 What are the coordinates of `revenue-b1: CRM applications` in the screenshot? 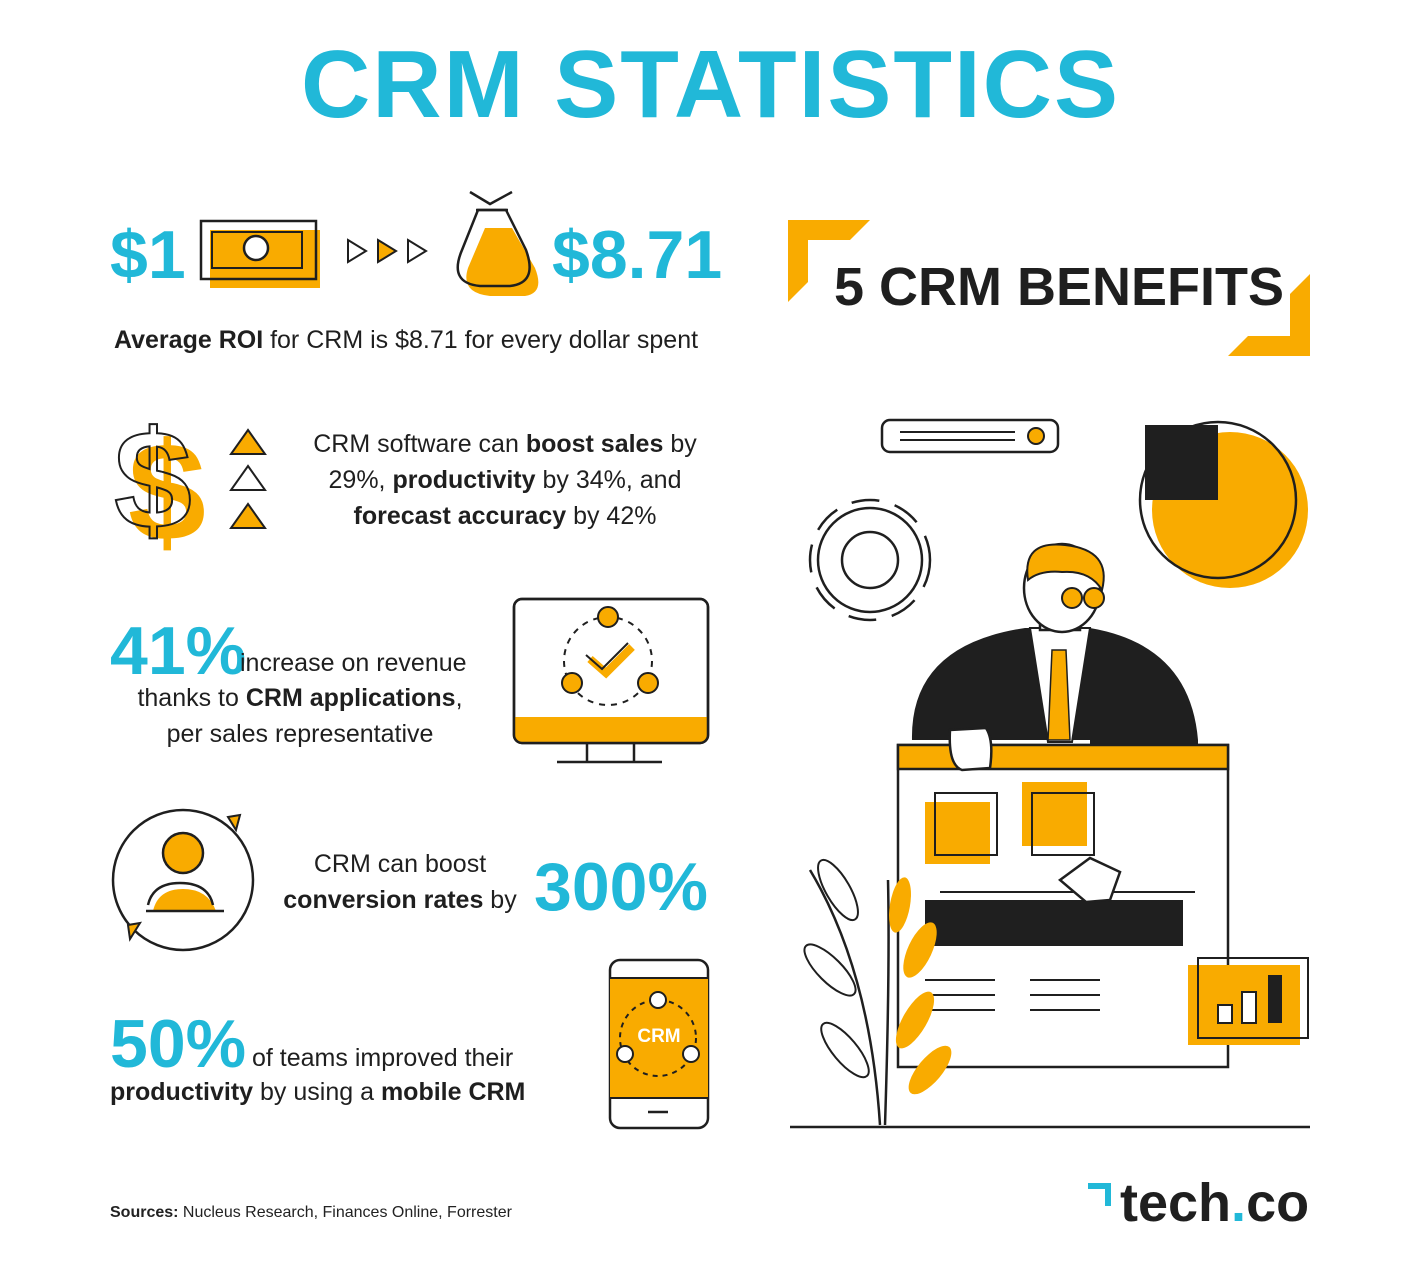 It's located at (350, 698).